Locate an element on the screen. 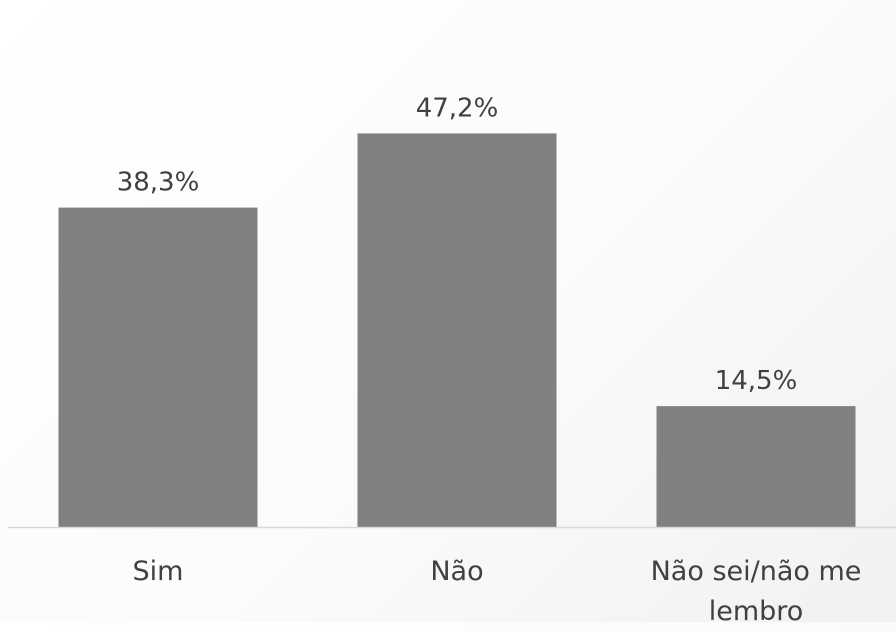 Image resolution: width=896 pixels, height=632 pixels. data-label-2: 47,2% is located at coordinates (457, 108).